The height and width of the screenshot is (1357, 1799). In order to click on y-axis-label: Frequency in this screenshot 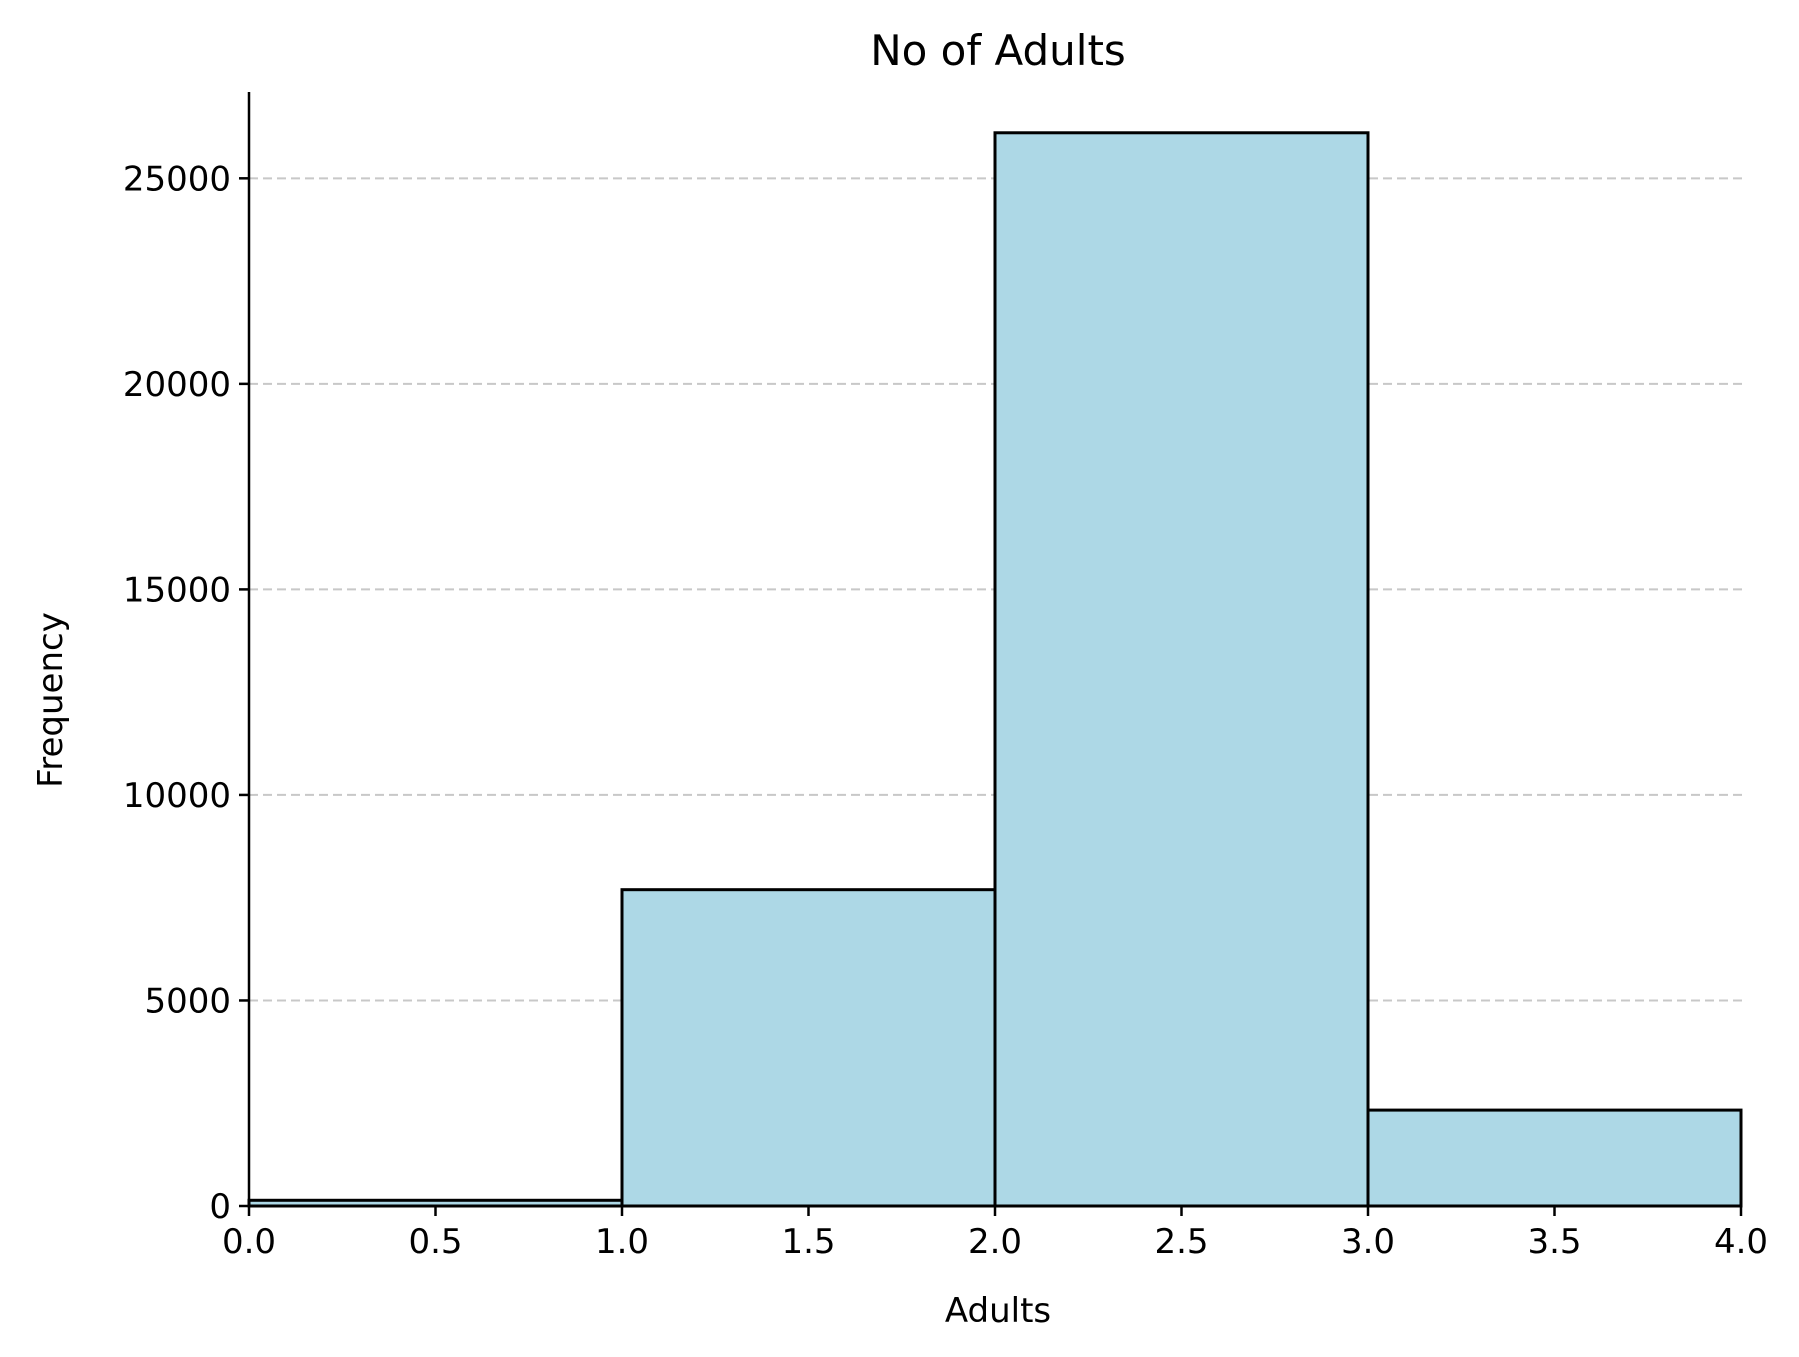, I will do `click(51, 700)`.